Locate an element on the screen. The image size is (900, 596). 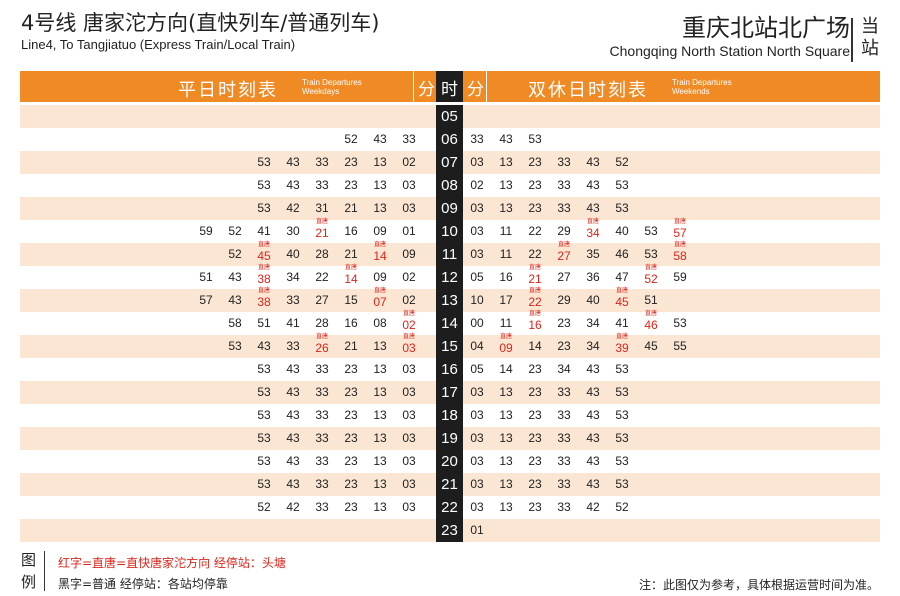
hour-cell: 15 is located at coordinates (449, 346).